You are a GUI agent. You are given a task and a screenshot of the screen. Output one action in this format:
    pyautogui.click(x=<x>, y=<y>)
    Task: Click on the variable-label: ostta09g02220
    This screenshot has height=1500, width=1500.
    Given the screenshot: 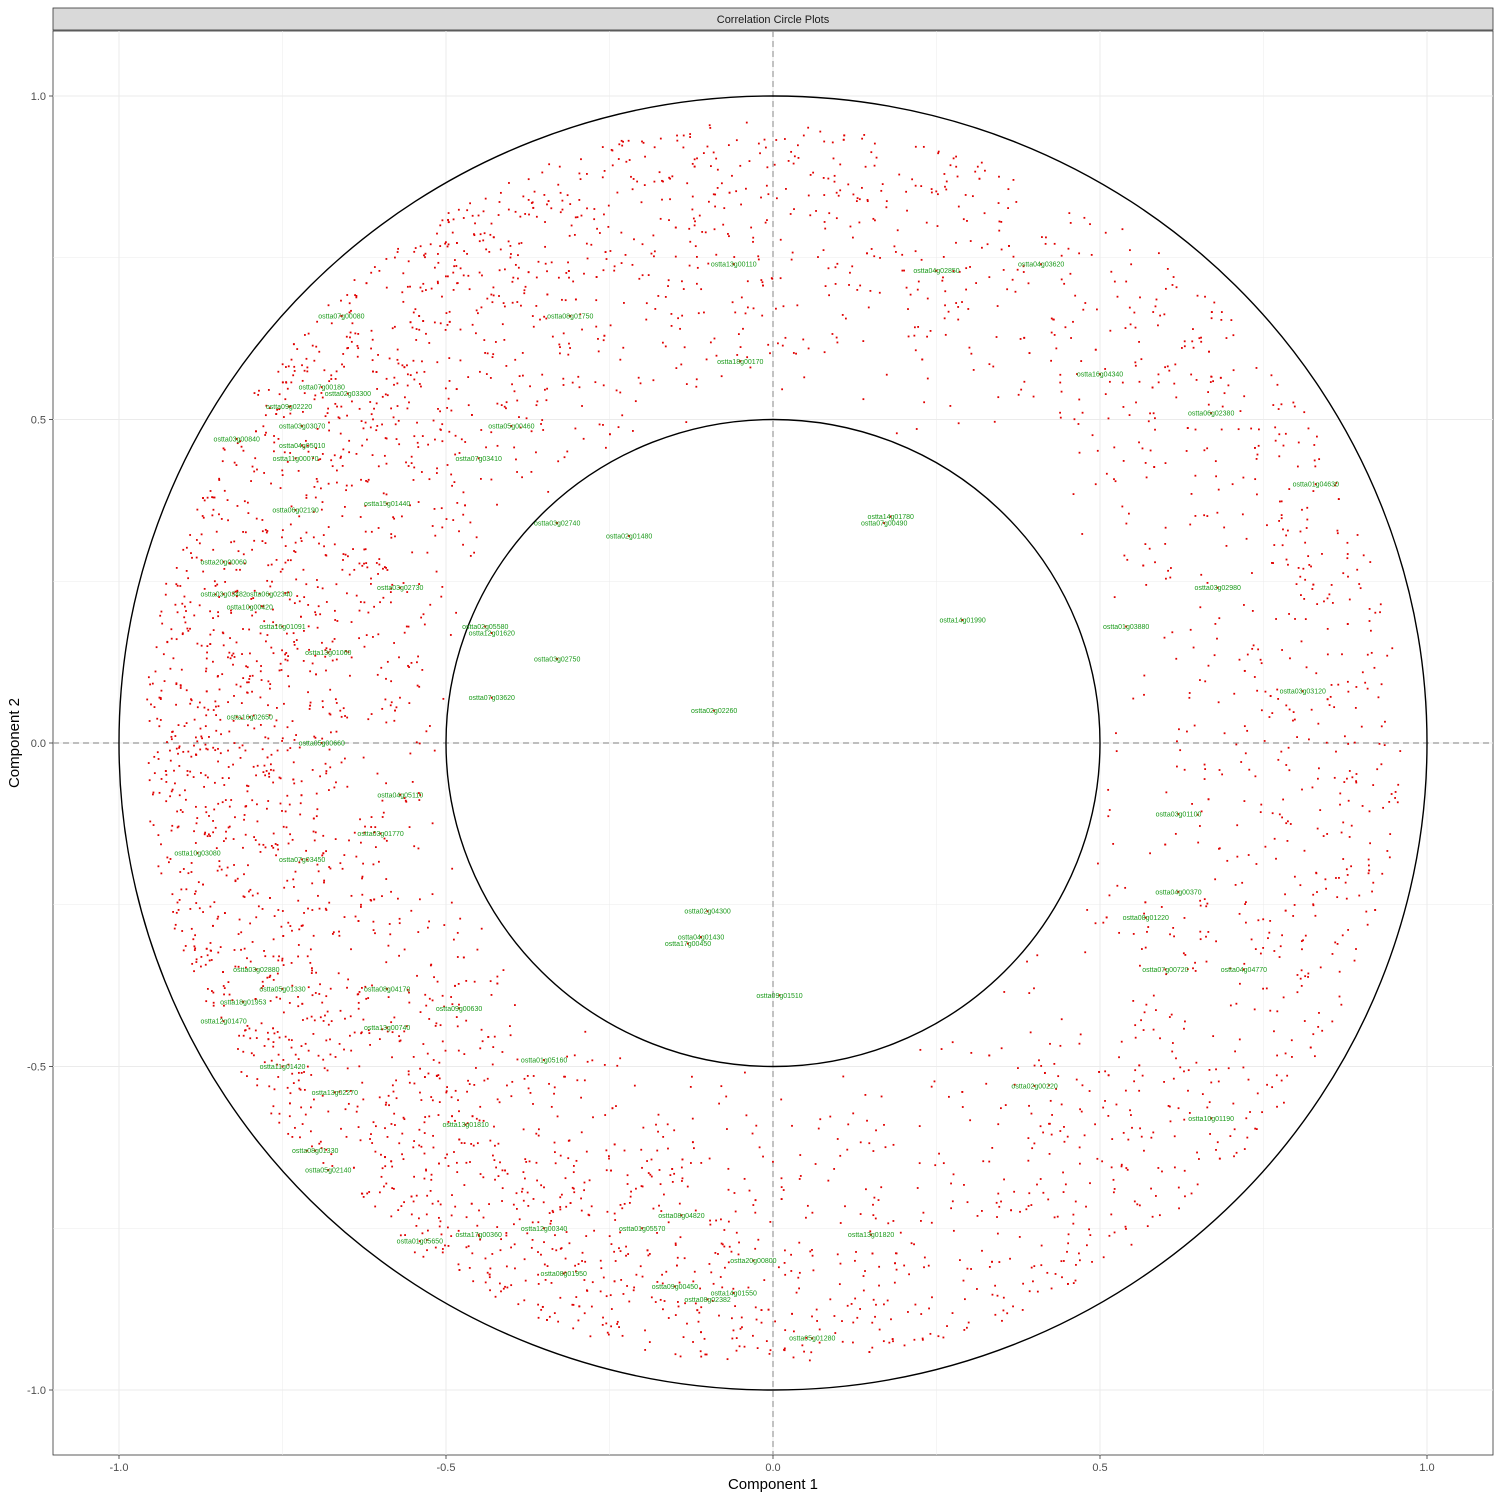 What is the action you would take?
    pyautogui.click(x=289, y=407)
    